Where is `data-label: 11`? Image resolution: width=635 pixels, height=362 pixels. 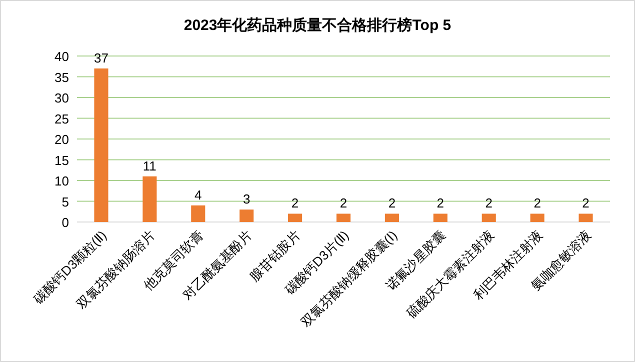
data-label: 11 is located at coordinates (149, 166).